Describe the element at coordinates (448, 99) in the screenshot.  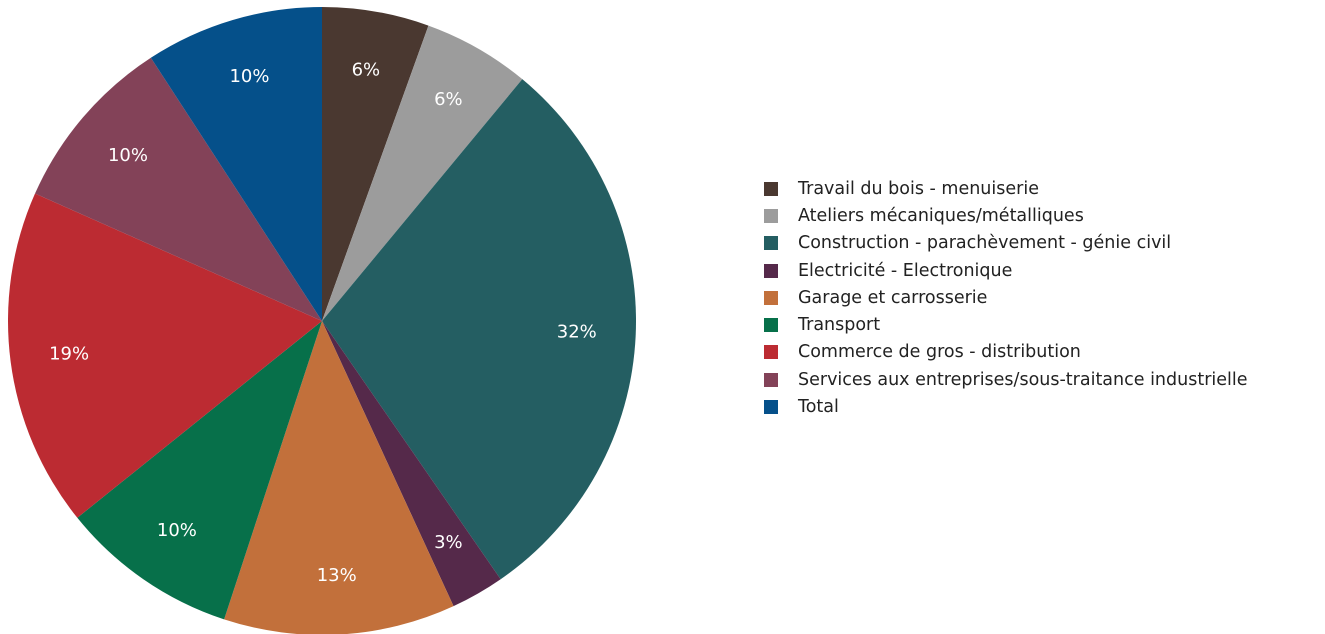
I see `pie-slice-label-1: 6%` at that location.